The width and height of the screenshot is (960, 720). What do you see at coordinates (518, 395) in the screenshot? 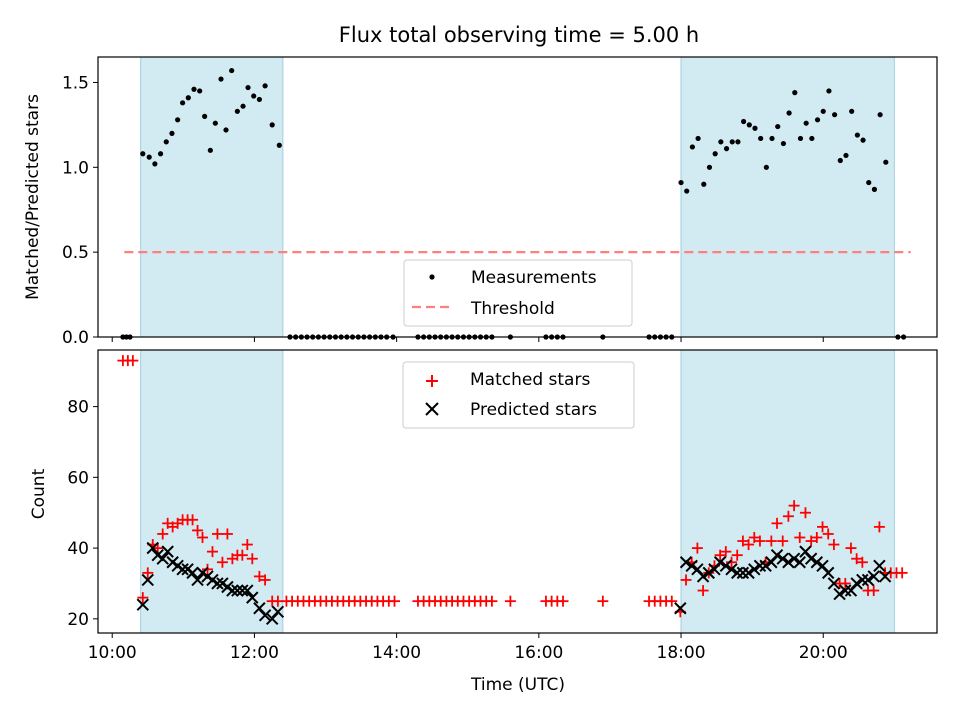
I see `count-legend-box` at bounding box center [518, 395].